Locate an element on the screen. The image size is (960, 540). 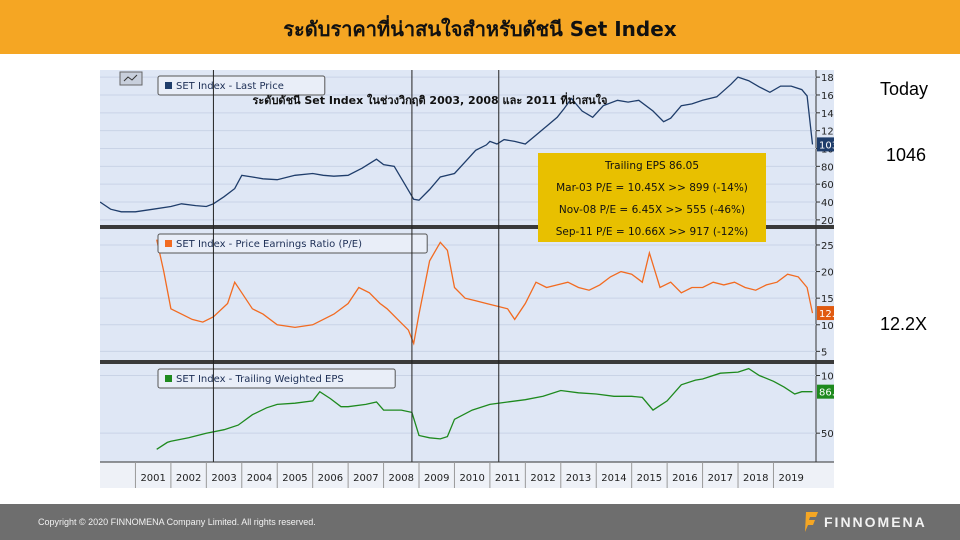
legend-label: SET Index - Trailing Weighted EPS is located at coordinates (260, 379).